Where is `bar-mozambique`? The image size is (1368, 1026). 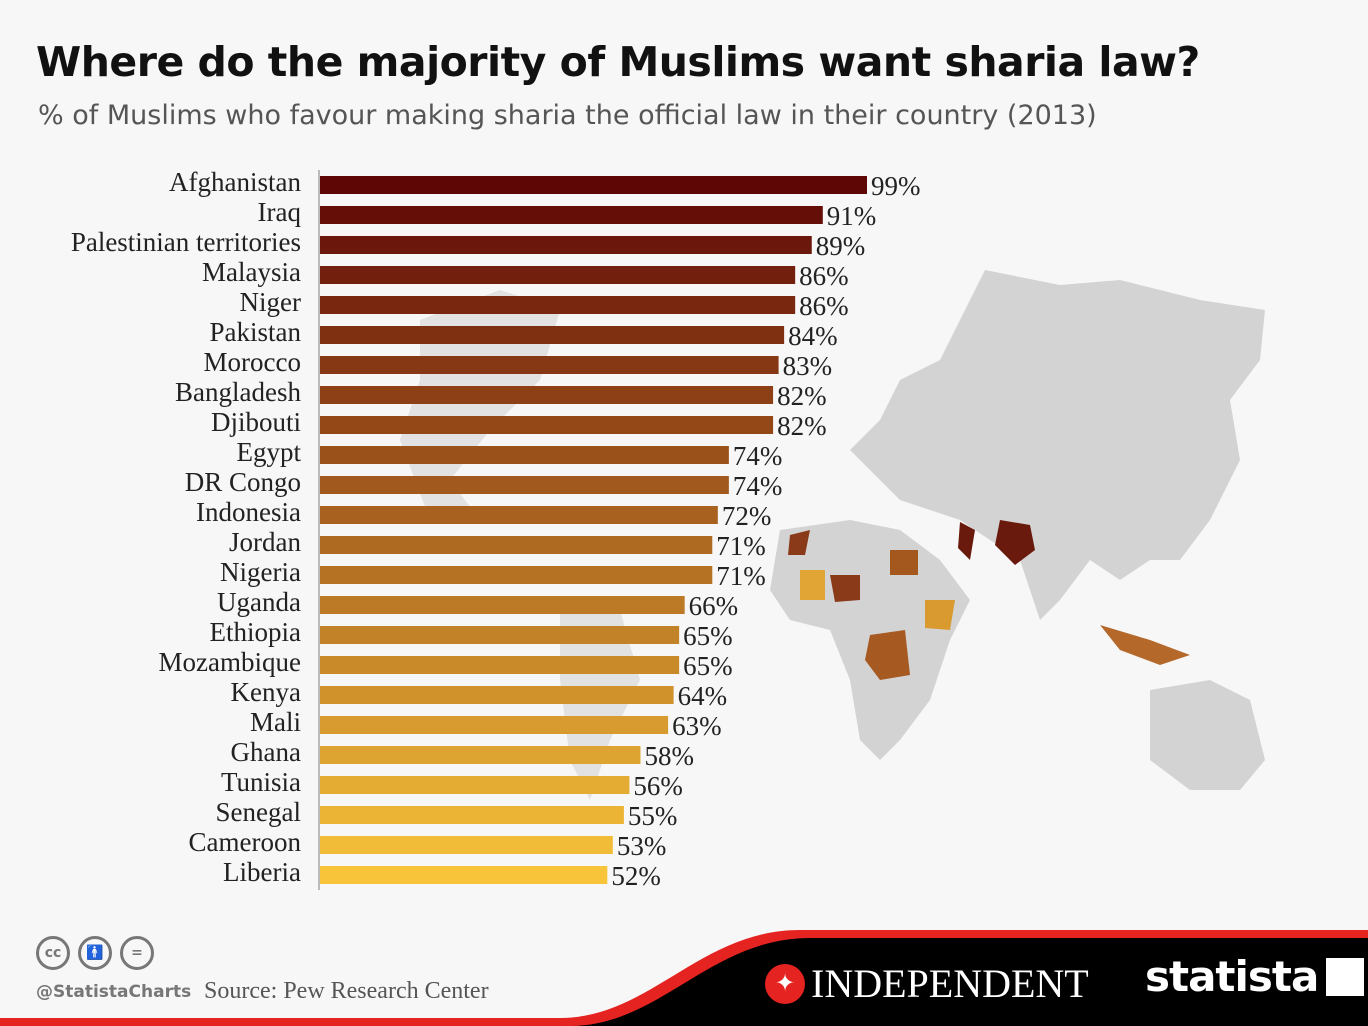
bar-mozambique is located at coordinates (500, 665).